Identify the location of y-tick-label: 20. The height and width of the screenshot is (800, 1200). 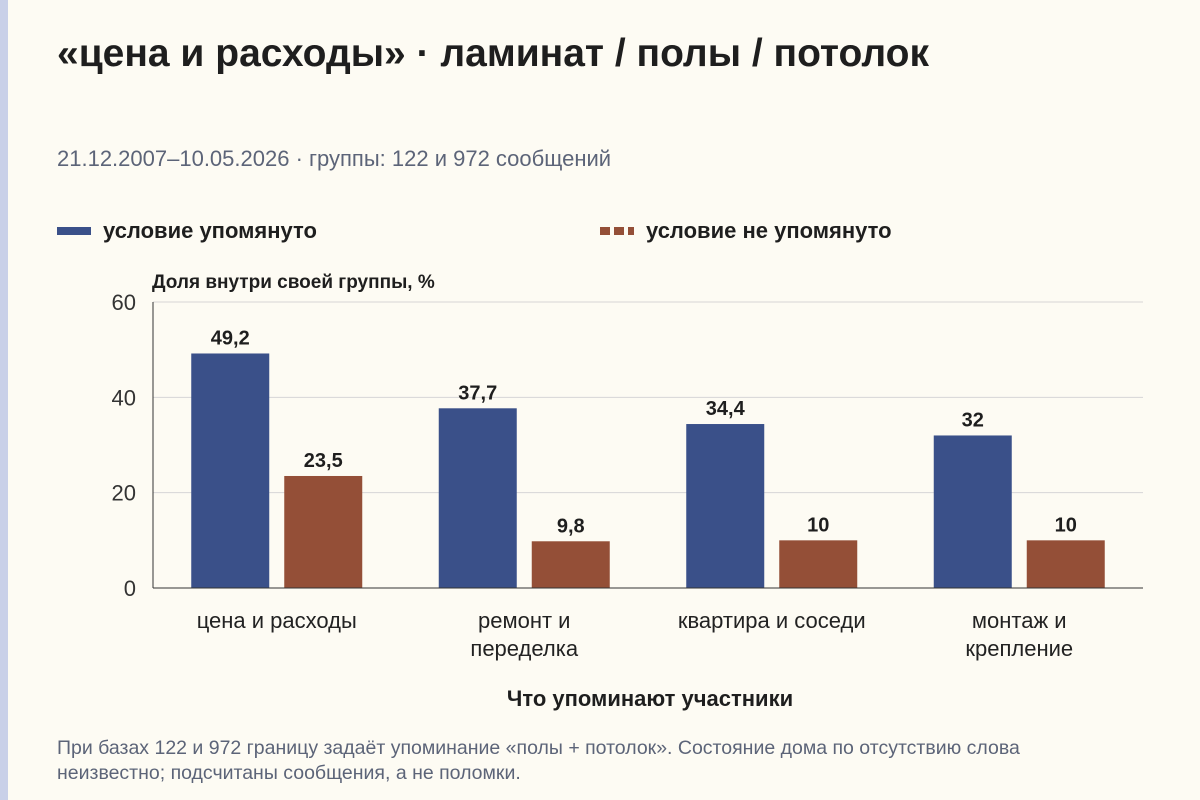
(124, 493).